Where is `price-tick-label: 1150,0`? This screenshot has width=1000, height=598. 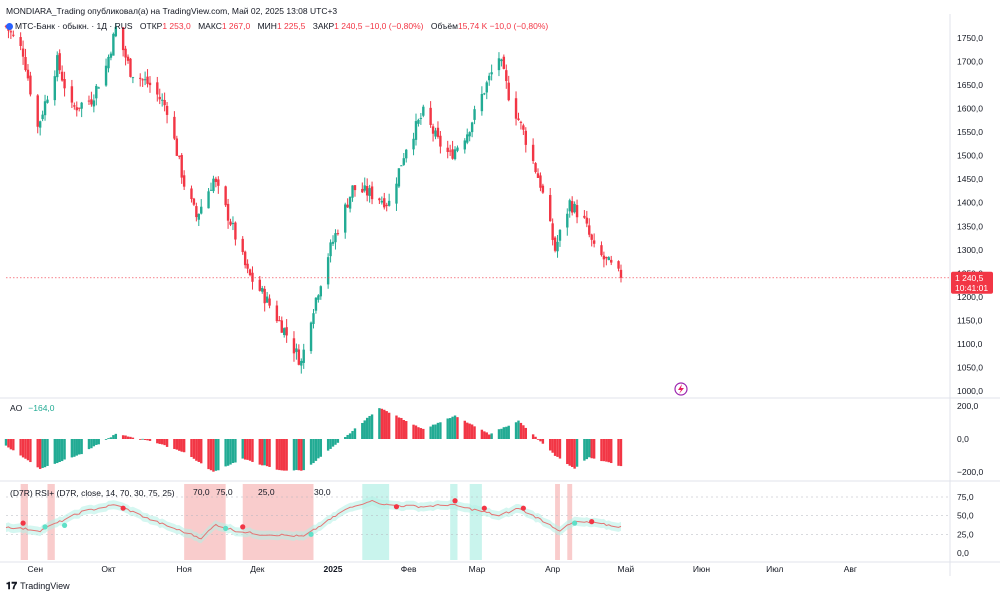
price-tick-label: 1150,0 is located at coordinates (970, 320).